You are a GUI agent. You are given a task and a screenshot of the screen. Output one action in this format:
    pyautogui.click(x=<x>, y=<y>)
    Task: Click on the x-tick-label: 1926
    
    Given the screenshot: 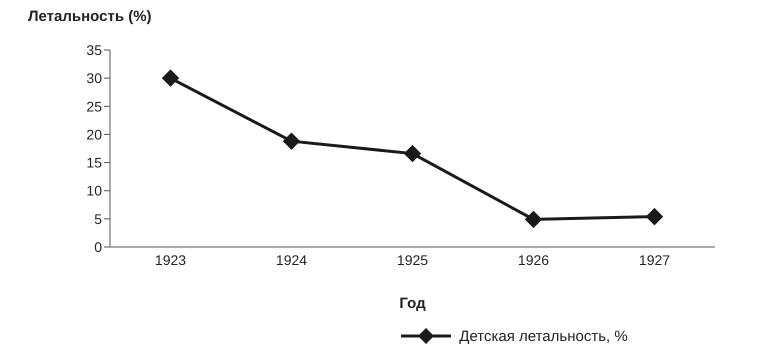 What is the action you would take?
    pyautogui.click(x=534, y=260)
    